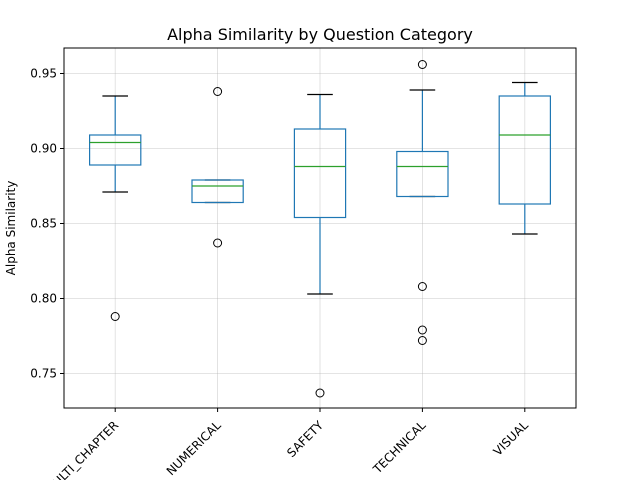 The image size is (640, 480). Describe the element at coordinates (320, 34) in the screenshot. I see `chart-title: Alpha Similarity by Question Category` at that location.